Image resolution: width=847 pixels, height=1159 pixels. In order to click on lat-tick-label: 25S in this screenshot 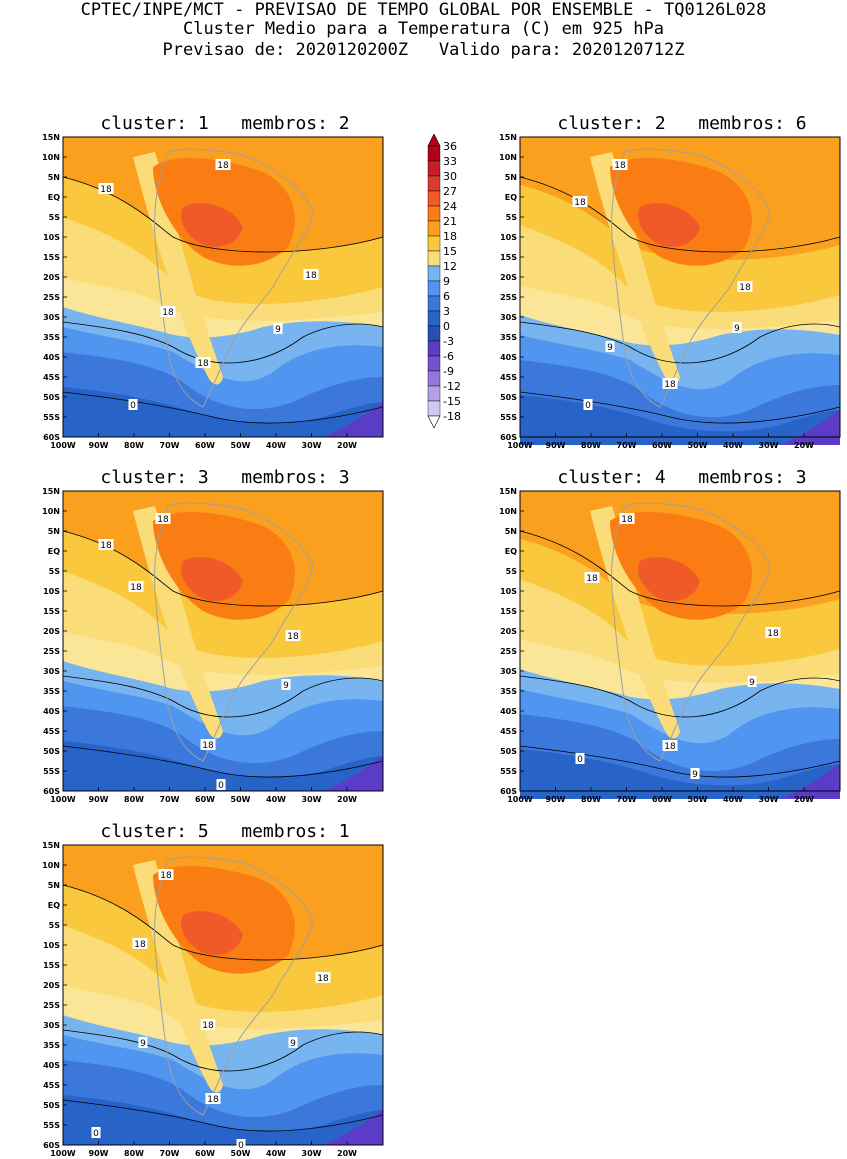, I will do `click(51, 297)`.